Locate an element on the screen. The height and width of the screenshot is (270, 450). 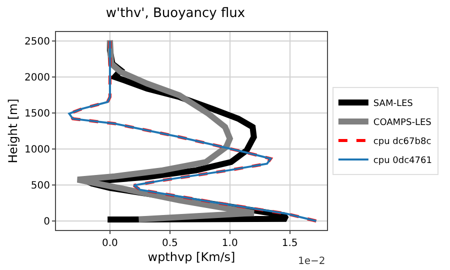
x-axis-title: wpthvp [Km/s] is located at coordinates (192, 257).